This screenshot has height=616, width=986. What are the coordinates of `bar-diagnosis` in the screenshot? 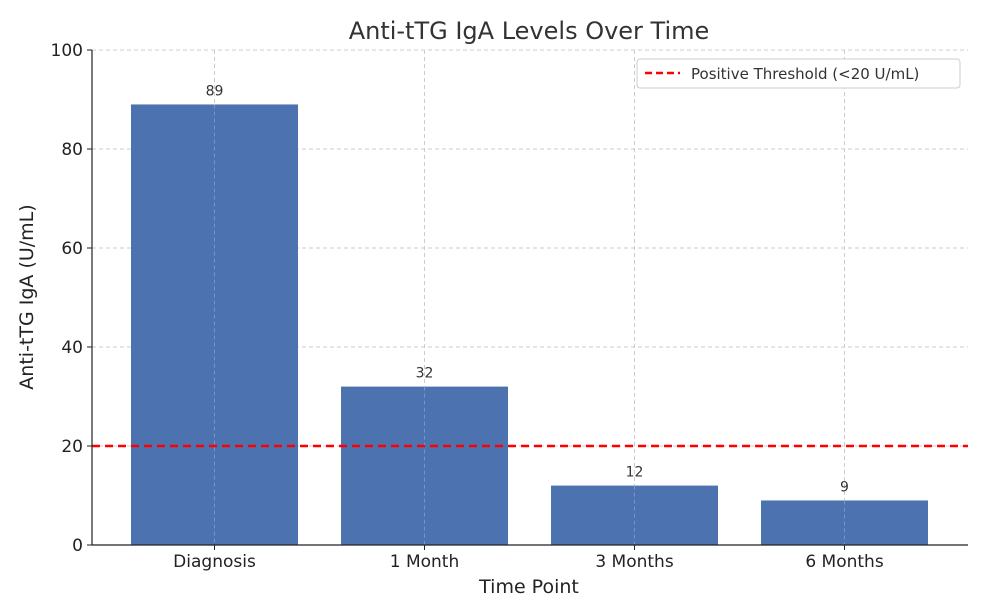 It's located at (214, 324).